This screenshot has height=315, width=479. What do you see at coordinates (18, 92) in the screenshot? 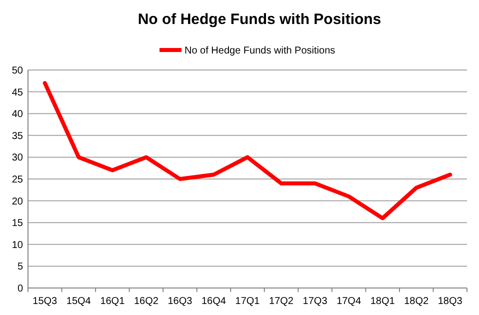
I see `y-tick-label: 45` at bounding box center [18, 92].